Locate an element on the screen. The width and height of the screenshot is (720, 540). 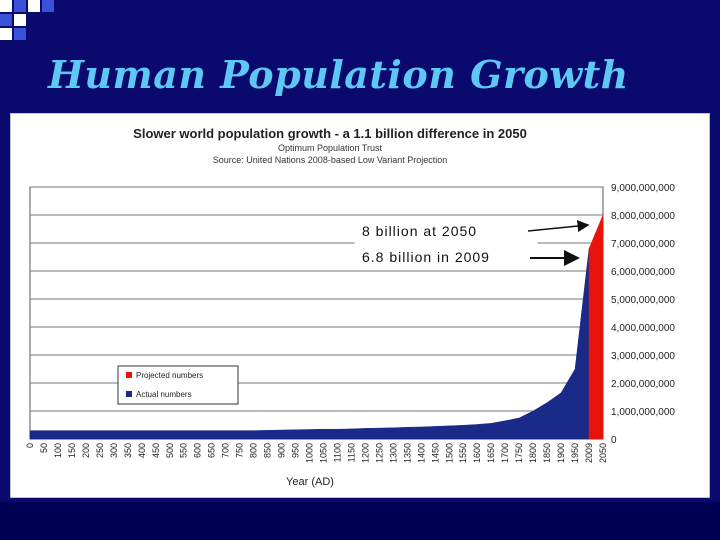
x-tick-label: 200 is located at coordinates (86, 450).